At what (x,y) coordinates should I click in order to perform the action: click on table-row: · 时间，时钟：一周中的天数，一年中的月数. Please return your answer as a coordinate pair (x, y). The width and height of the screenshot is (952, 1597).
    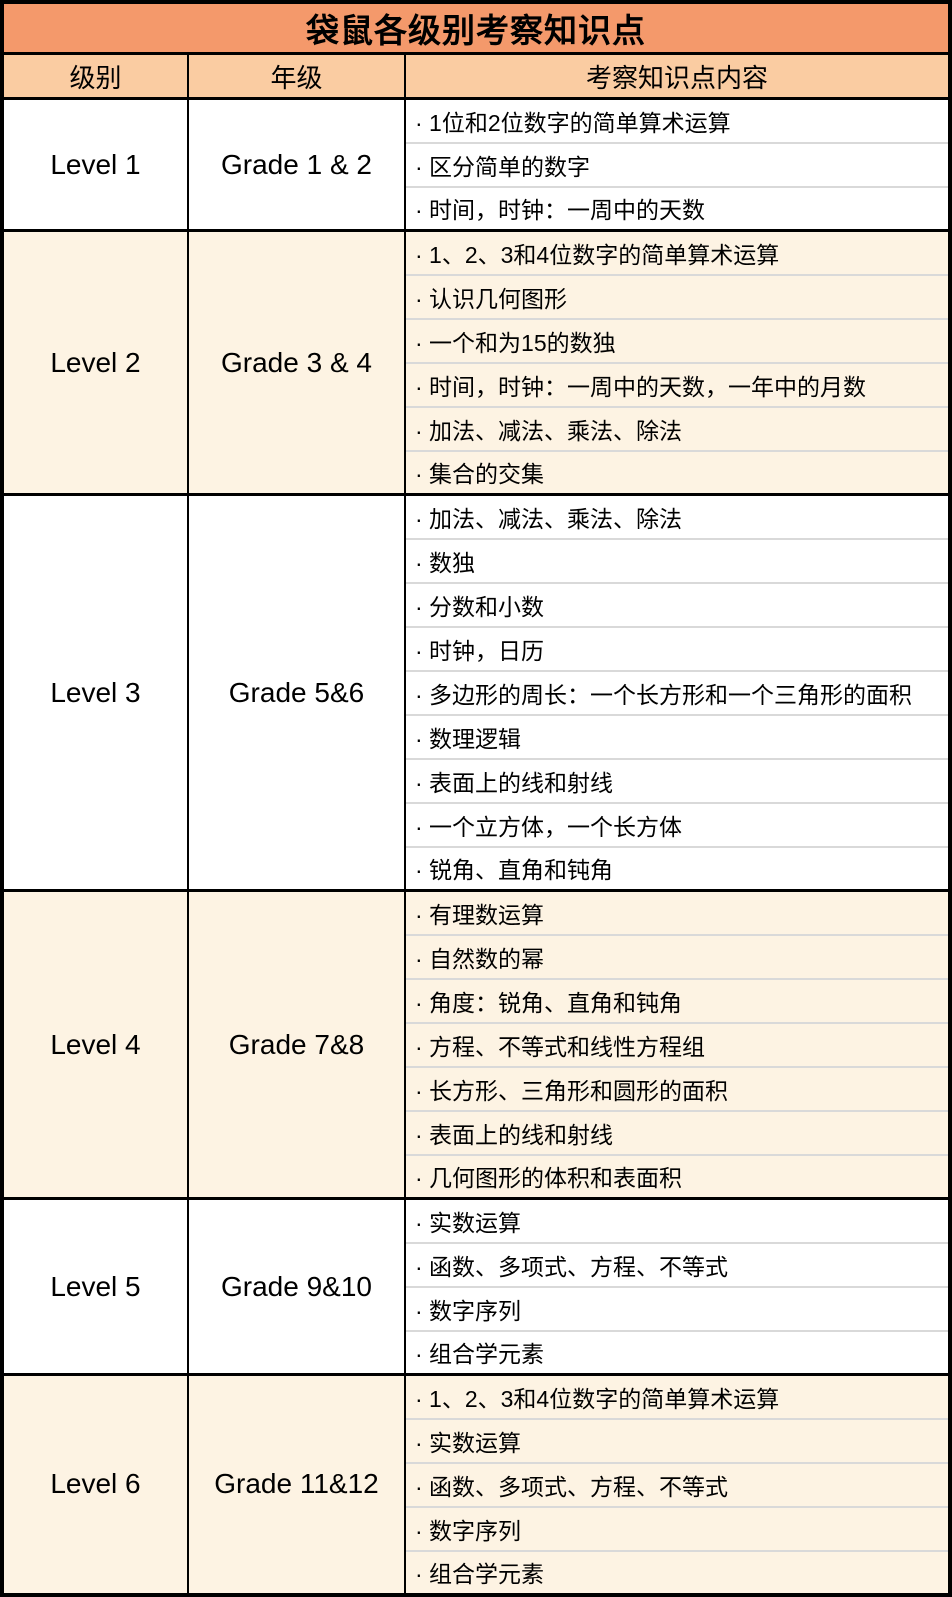
    Looking at the image, I should click on (476, 384).